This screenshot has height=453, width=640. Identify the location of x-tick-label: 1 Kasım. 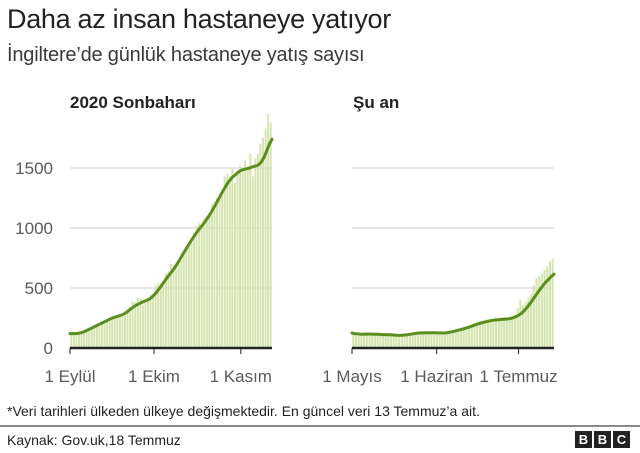
(241, 376).